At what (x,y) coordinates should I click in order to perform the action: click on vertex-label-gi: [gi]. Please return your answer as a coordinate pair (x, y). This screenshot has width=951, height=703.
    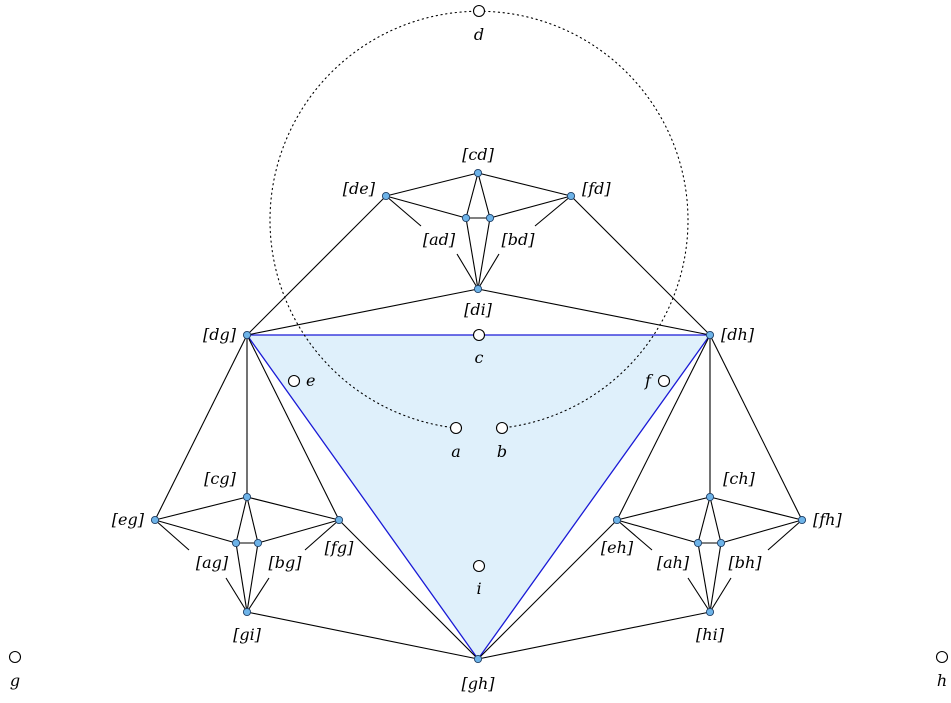
    Looking at the image, I should click on (247, 634).